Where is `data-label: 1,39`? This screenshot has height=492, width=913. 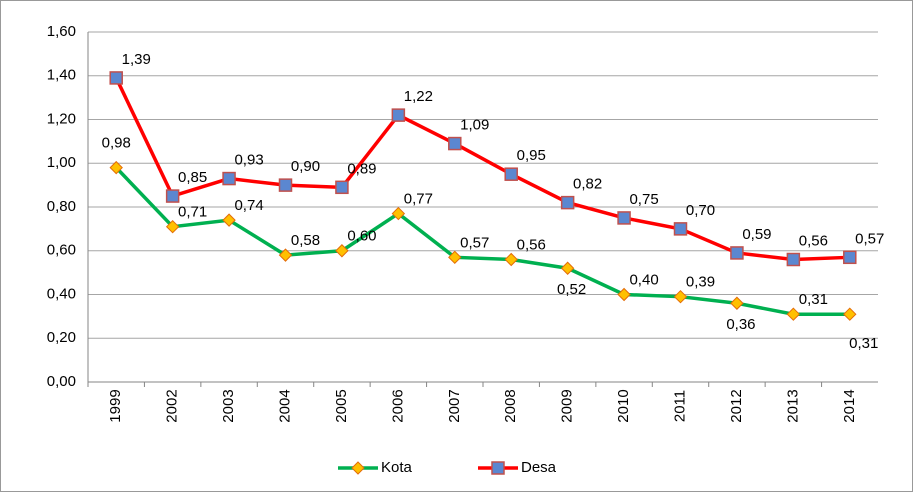 data-label: 1,39 is located at coordinates (136, 59).